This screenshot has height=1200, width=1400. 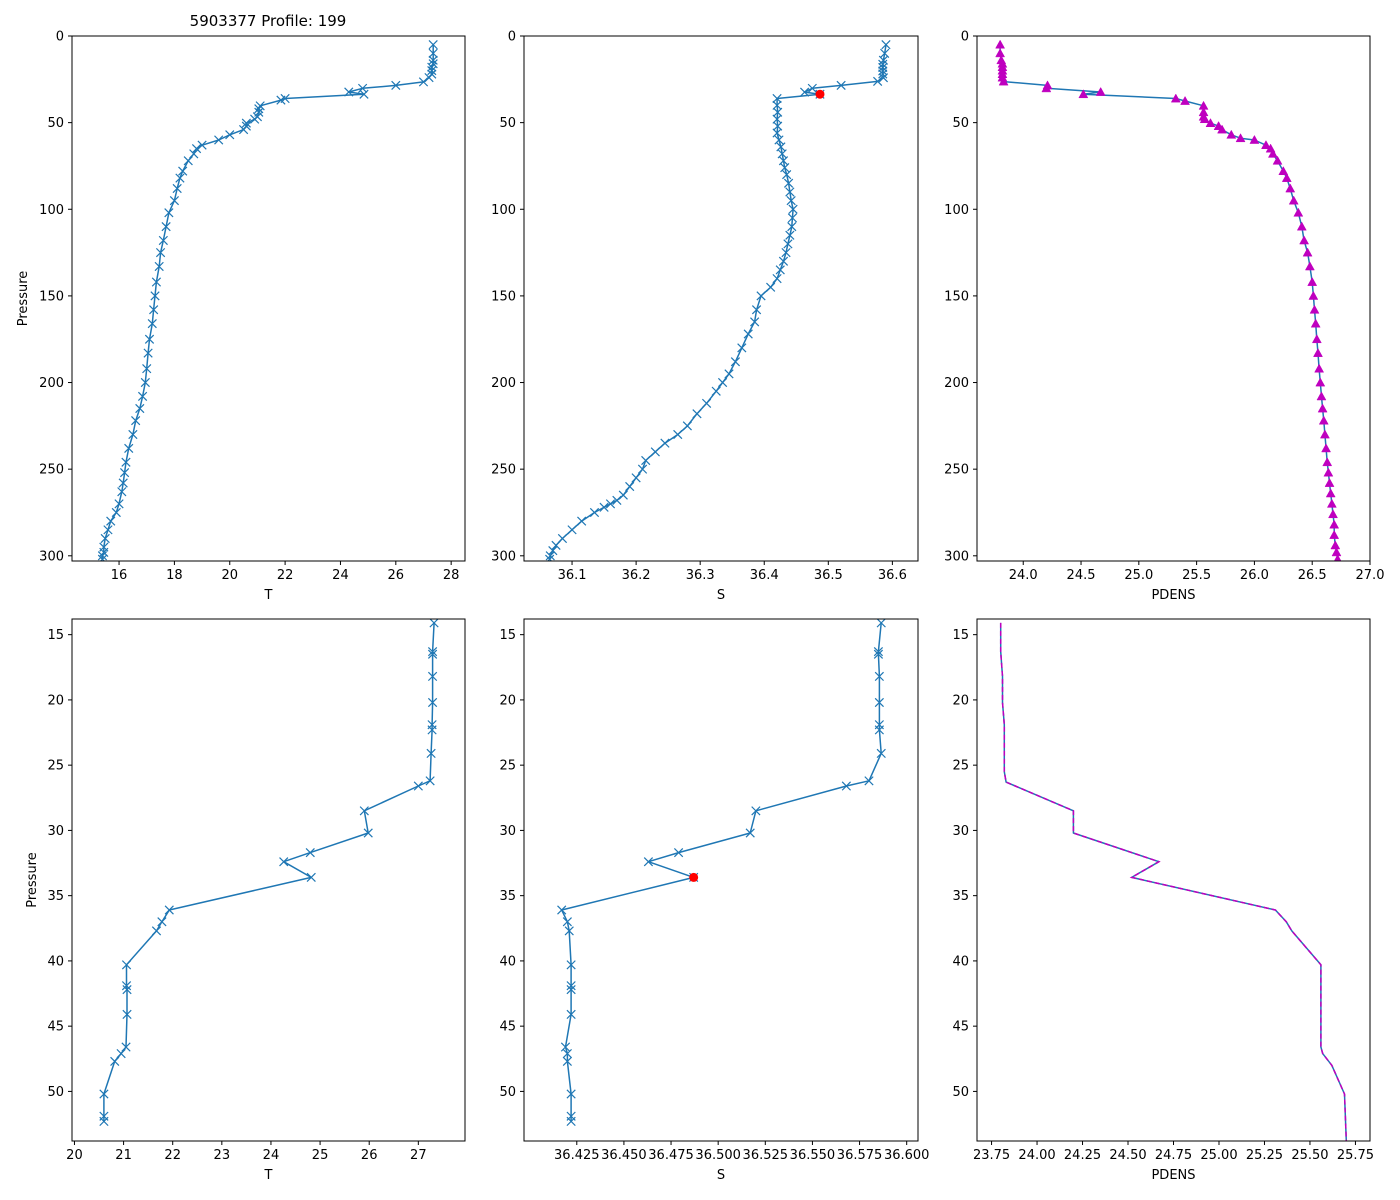 I want to click on x-tick-label: 23, so click(x=222, y=1155).